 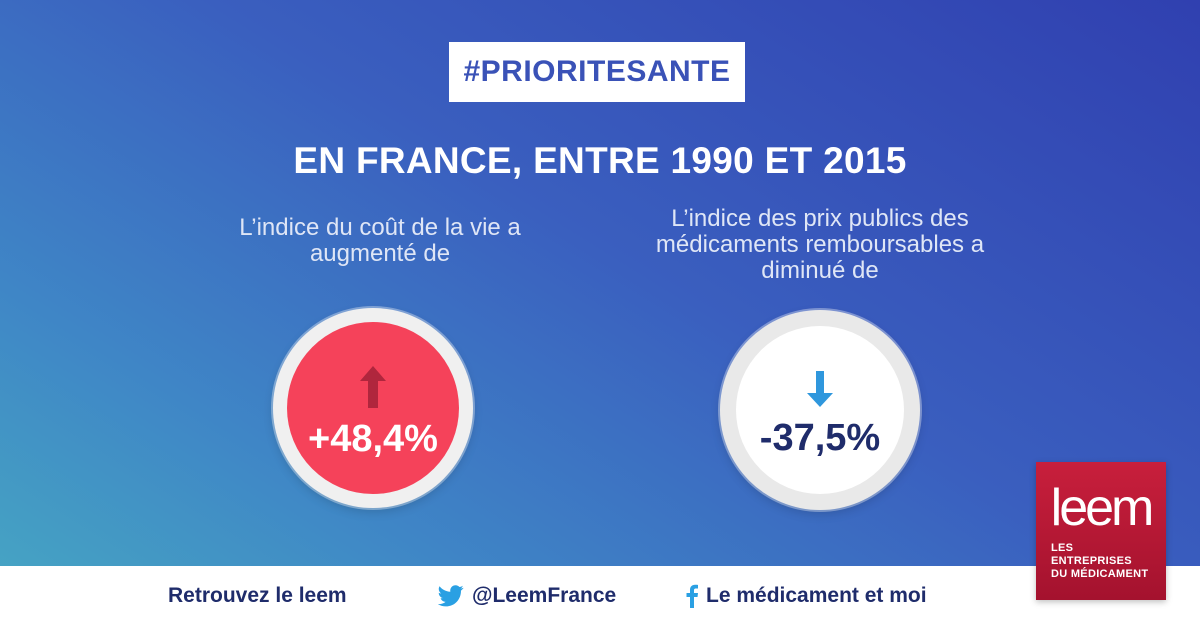 I want to click on stat-left-circle: +48,4%, so click(x=373, y=408).